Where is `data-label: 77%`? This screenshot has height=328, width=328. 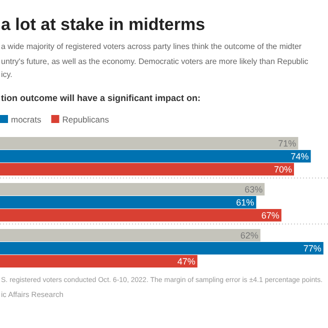 data-label: 77% is located at coordinates (312, 249).